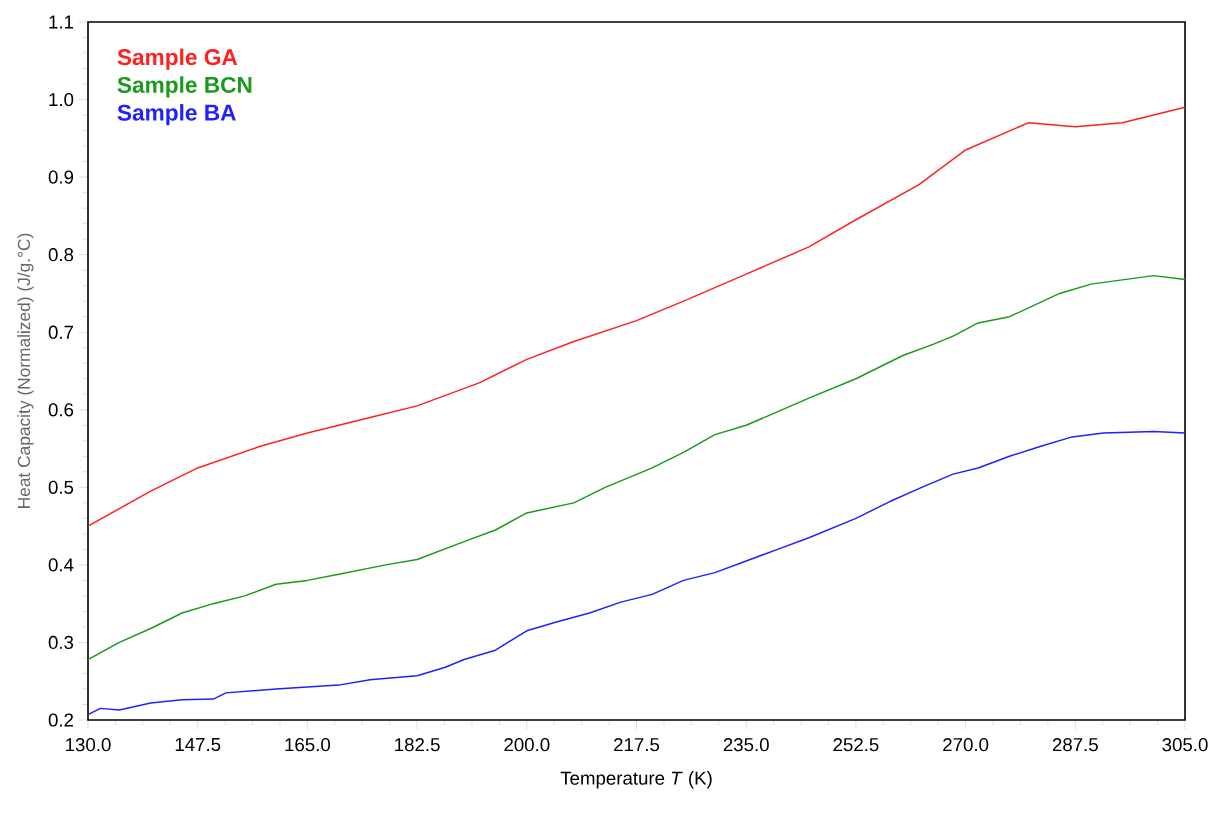 The image size is (1219, 838). I want to click on x-tick-label: 200.0, so click(527, 745).